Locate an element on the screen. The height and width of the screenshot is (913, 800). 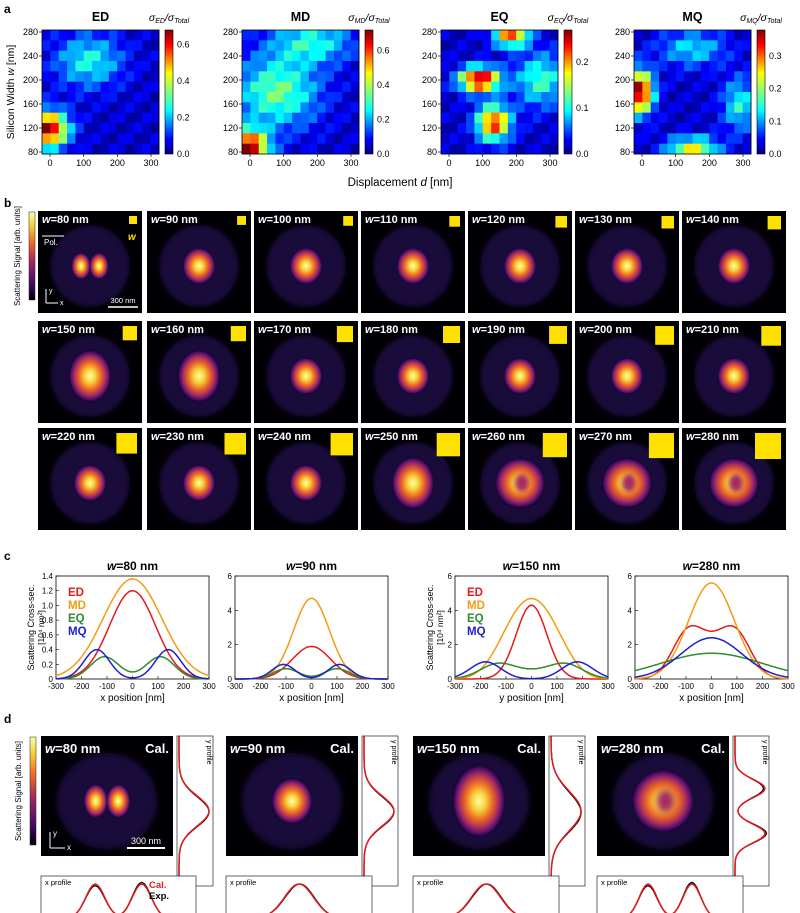
colorbar is located at coordinates (169, 92).